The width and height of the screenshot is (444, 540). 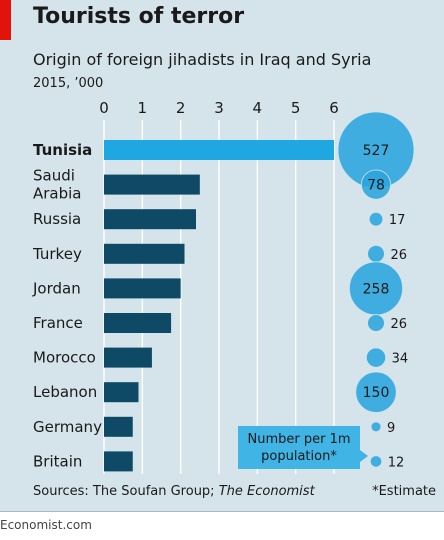 What do you see at coordinates (57, 219) in the screenshot?
I see `category-label: Russia` at bounding box center [57, 219].